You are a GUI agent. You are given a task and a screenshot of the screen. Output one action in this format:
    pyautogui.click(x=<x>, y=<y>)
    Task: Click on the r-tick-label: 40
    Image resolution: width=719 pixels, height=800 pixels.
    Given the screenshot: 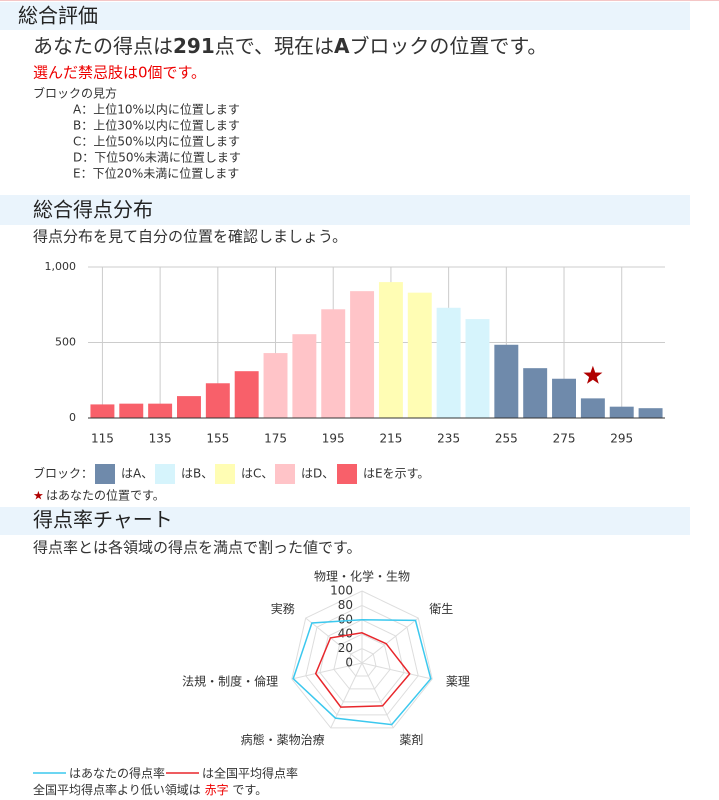 What is the action you would take?
    pyautogui.click(x=345, y=634)
    